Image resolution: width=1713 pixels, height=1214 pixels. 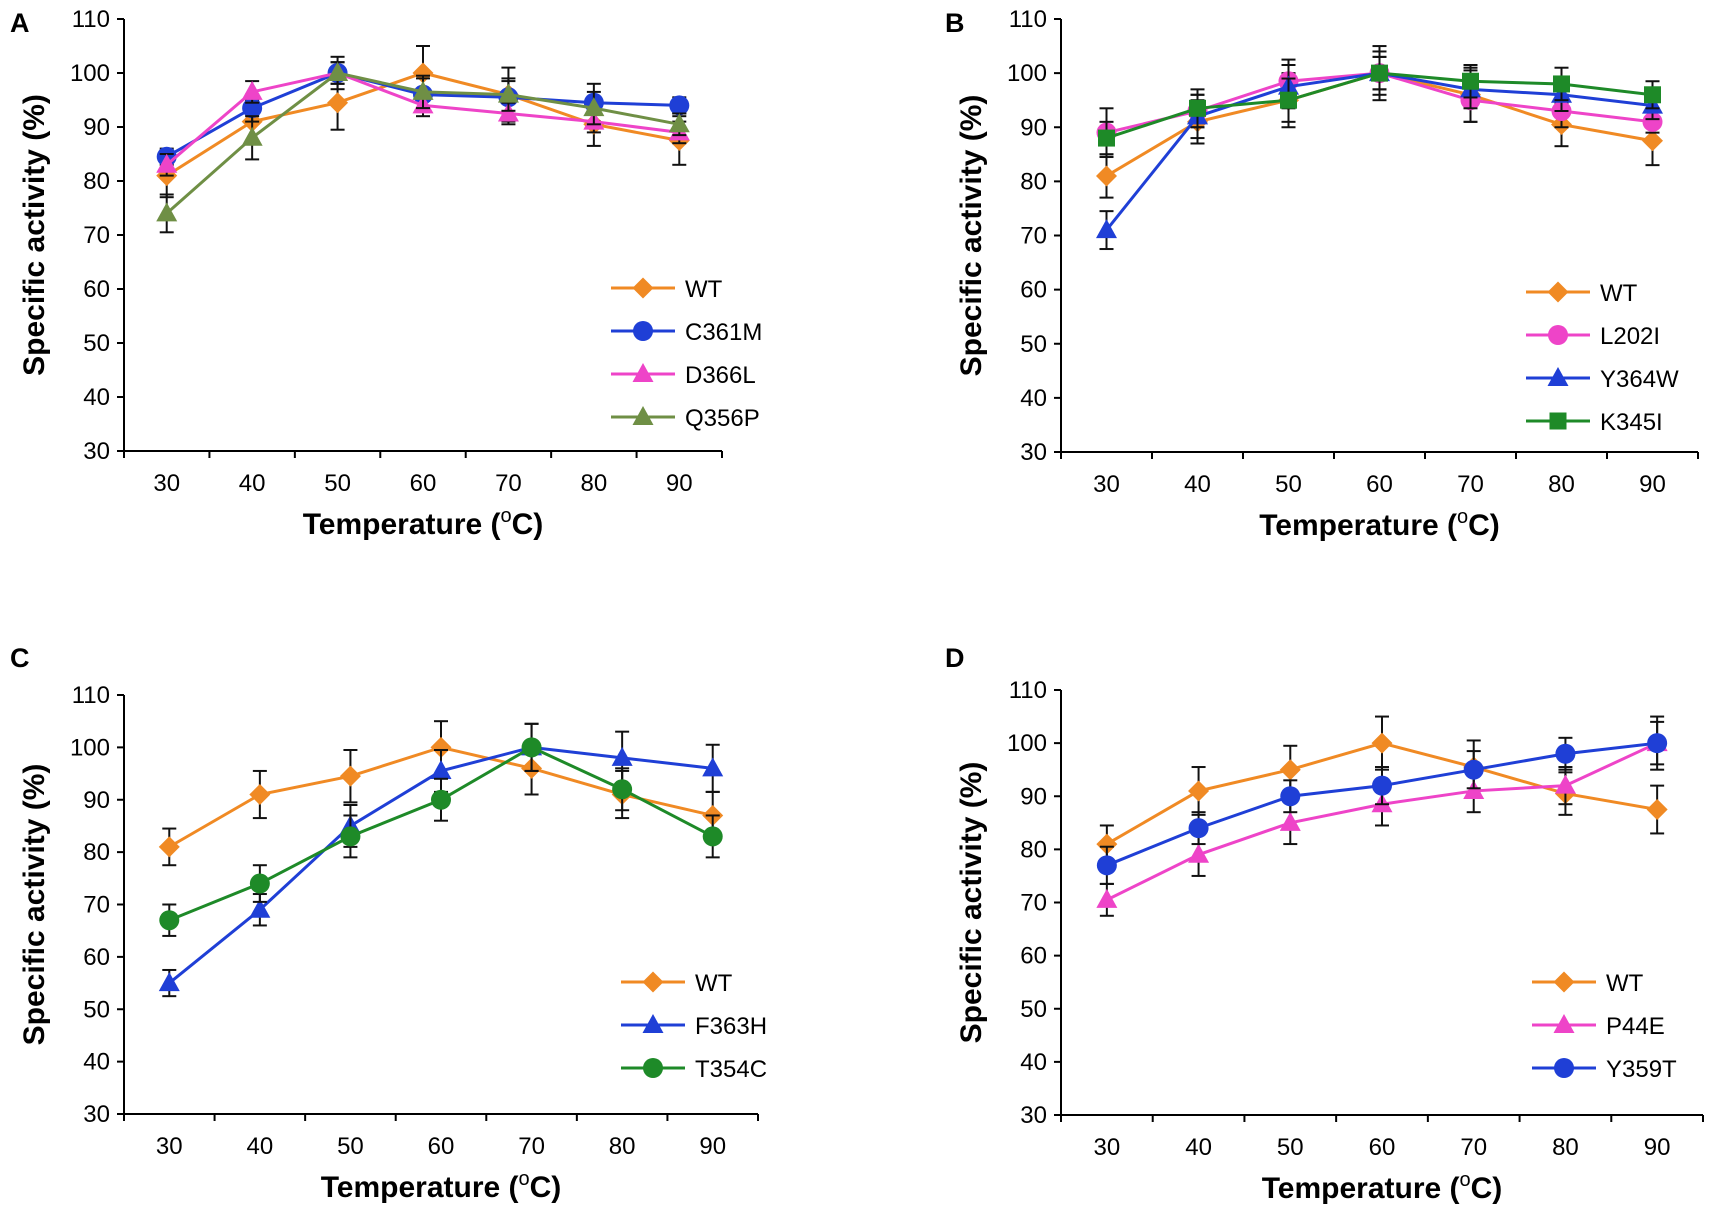 I want to click on panel-letter: A, so click(x=20, y=23).